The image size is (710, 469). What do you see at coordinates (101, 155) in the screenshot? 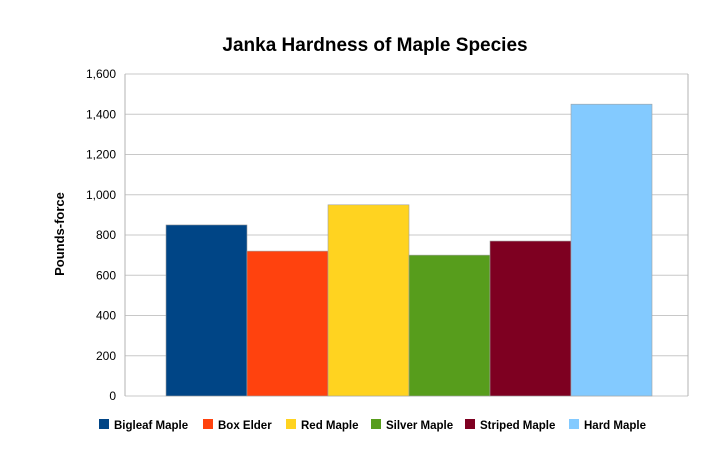
I see `y-tick-label: 1,200` at bounding box center [101, 155].